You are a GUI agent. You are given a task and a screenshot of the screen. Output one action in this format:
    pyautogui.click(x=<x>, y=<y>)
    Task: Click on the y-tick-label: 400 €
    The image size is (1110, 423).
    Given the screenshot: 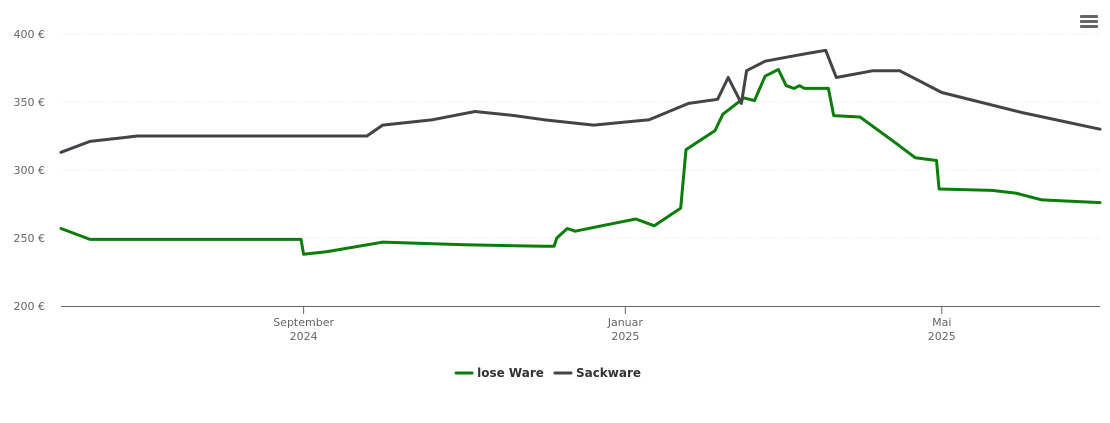 What is the action you would take?
    pyautogui.click(x=30, y=34)
    